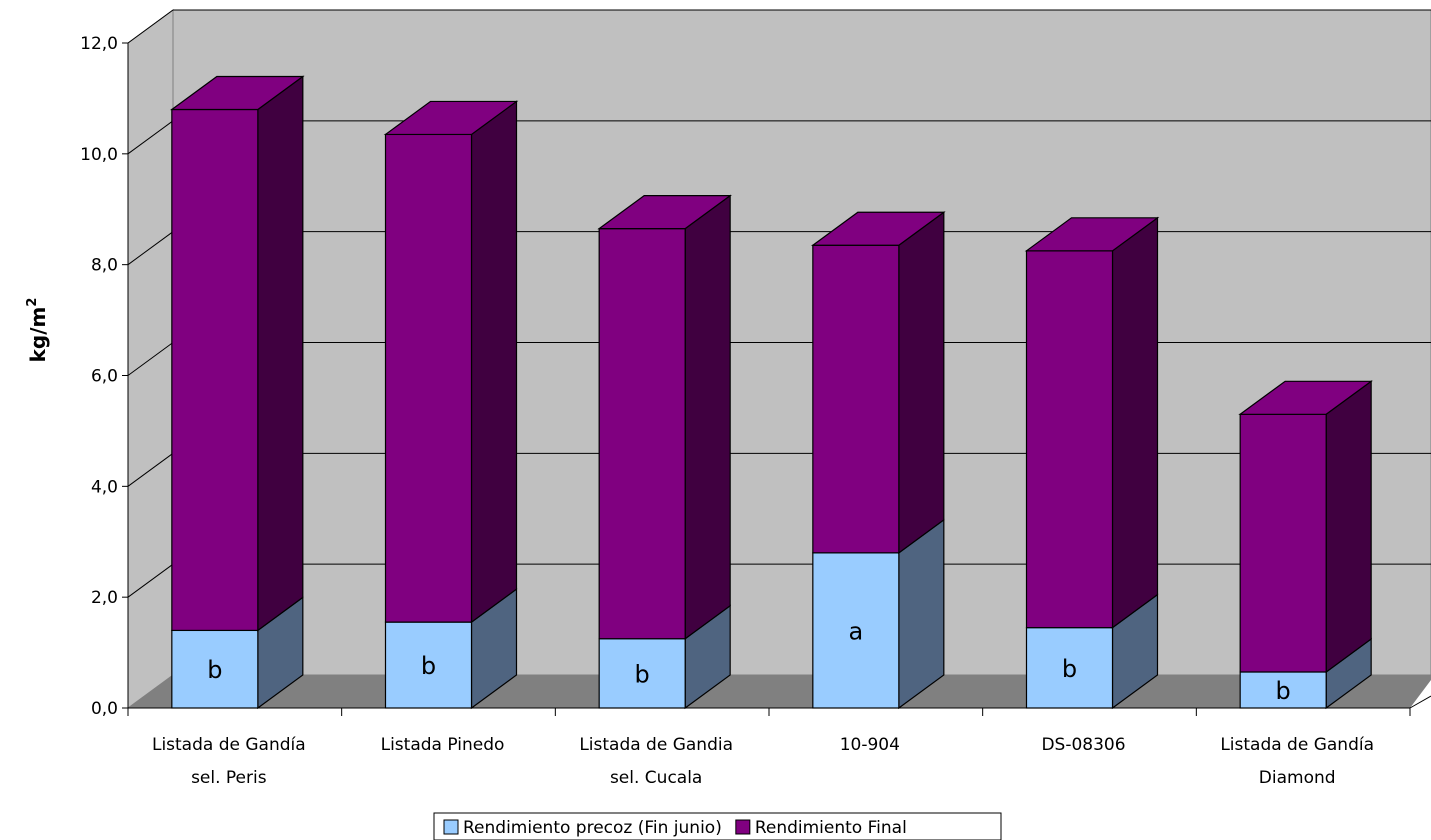  I want to click on category-label: Listada Pinedo, so click(443, 745).